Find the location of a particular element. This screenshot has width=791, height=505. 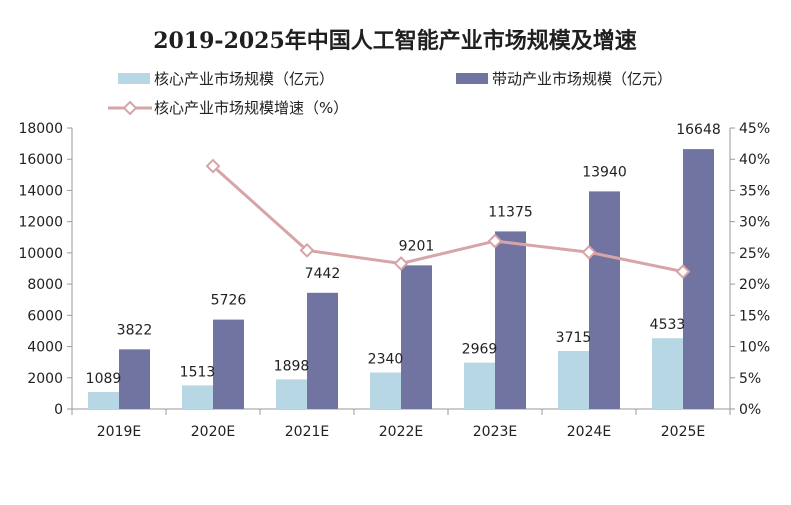

chart-title: 2019-2025年中国人工智能产业市场规模及增速 is located at coordinates (395, 41).